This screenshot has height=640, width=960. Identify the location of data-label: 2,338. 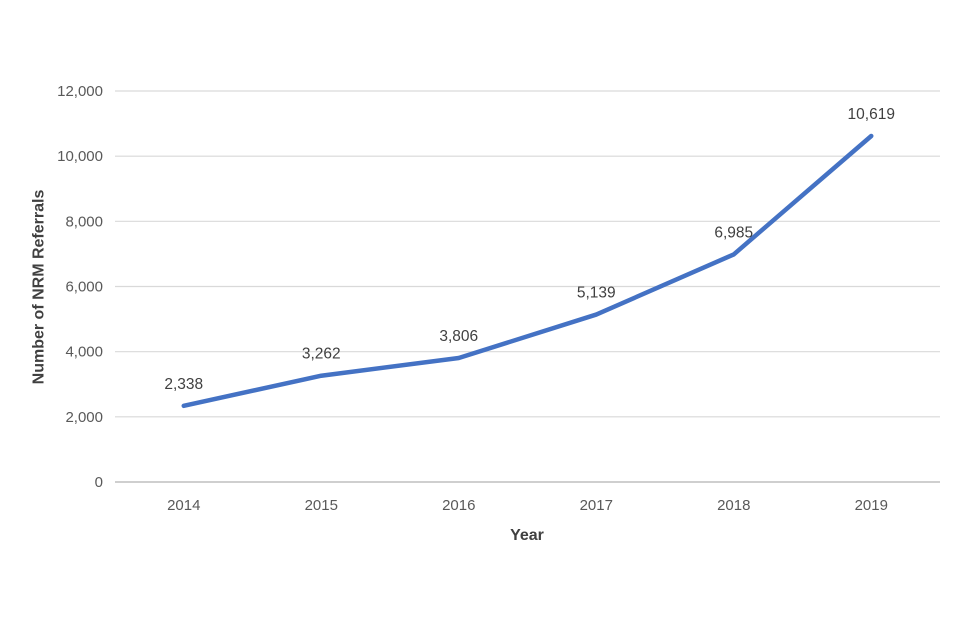
(183, 384).